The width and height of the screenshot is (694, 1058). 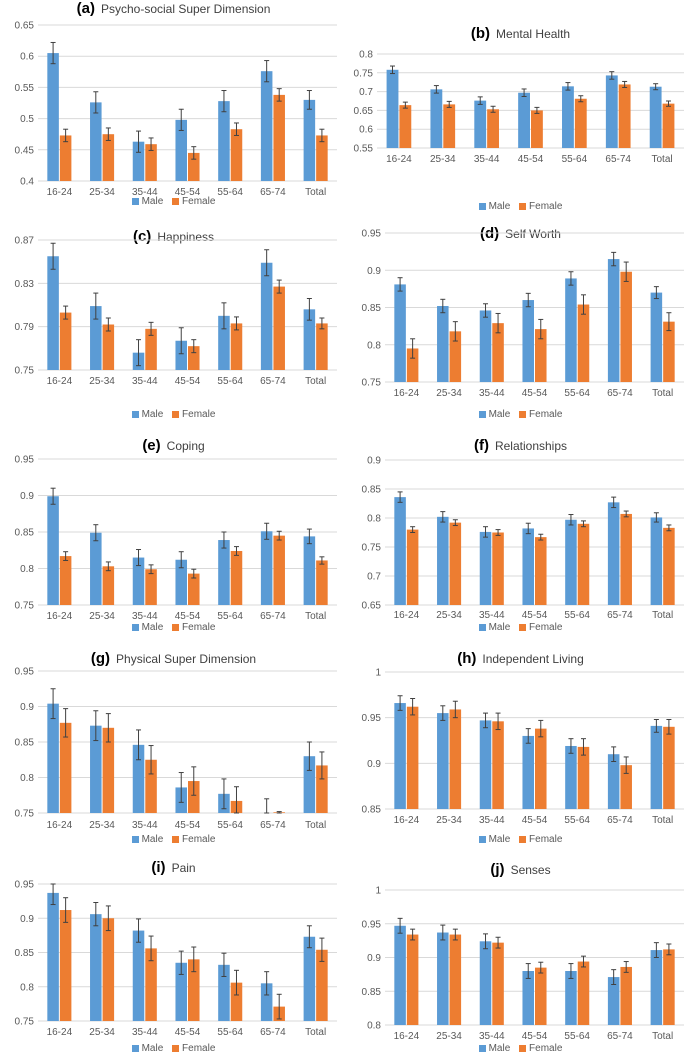 What do you see at coordinates (364, 111) in the screenshot?
I see `y-tick-label: 0.65` at bounding box center [364, 111].